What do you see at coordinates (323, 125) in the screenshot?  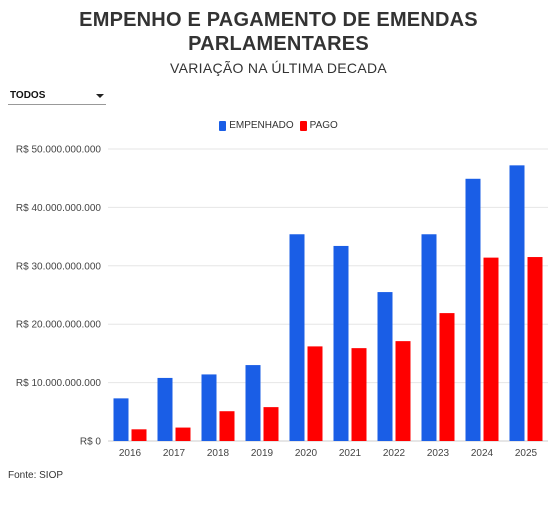 I see `legend-label-pago: PAGO` at bounding box center [323, 125].